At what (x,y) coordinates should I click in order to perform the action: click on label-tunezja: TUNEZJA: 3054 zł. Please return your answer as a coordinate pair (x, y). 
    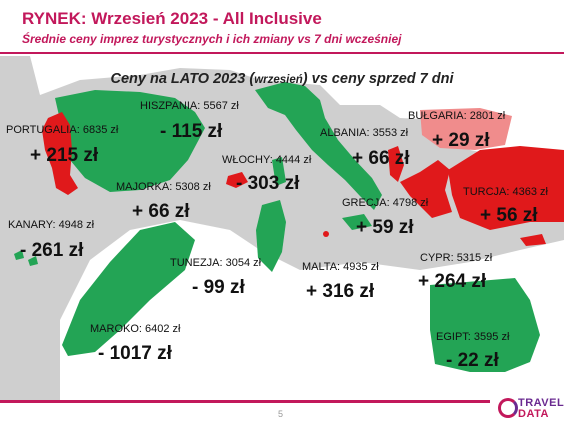
    Looking at the image, I should click on (216, 263).